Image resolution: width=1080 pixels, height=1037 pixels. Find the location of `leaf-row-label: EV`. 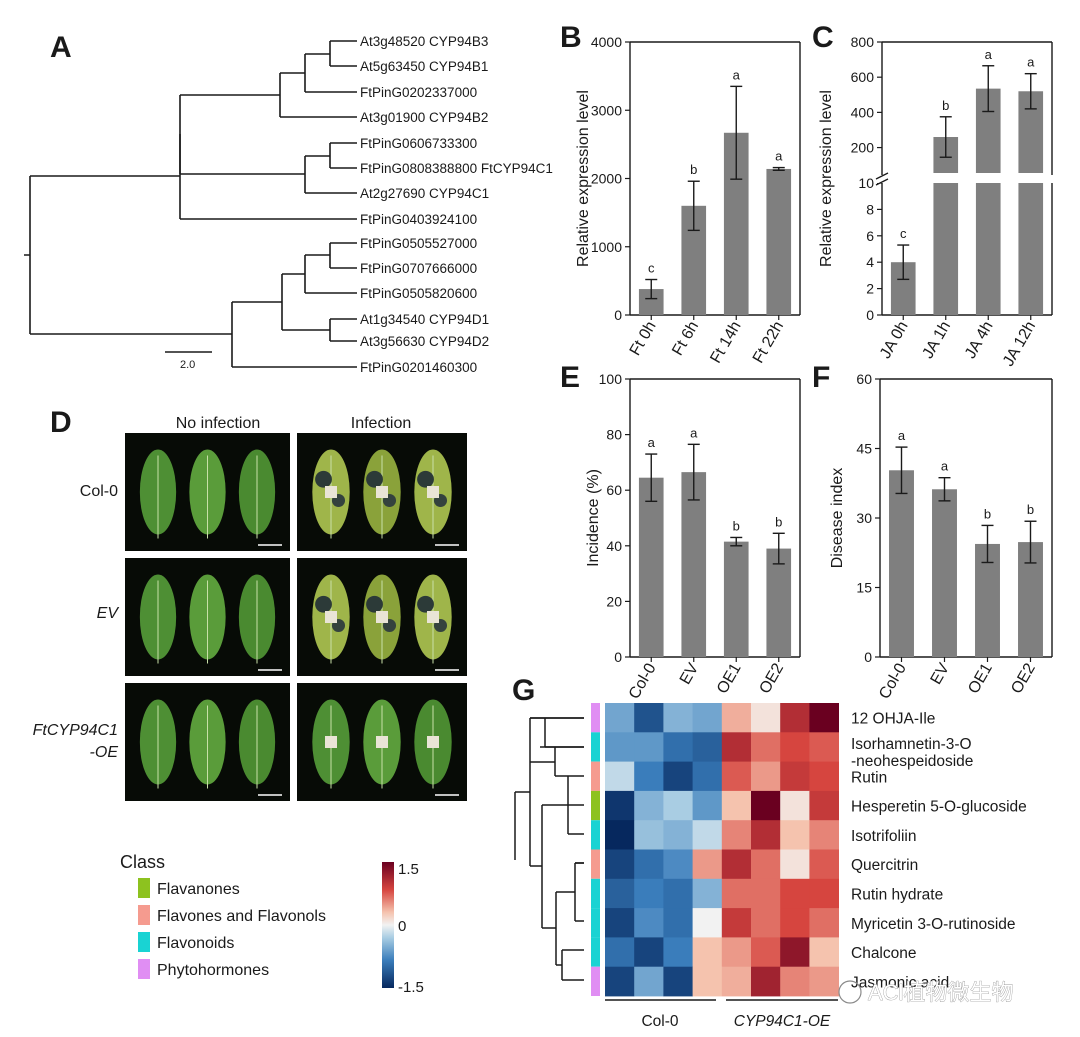

leaf-row-label: EV is located at coordinates (108, 613).